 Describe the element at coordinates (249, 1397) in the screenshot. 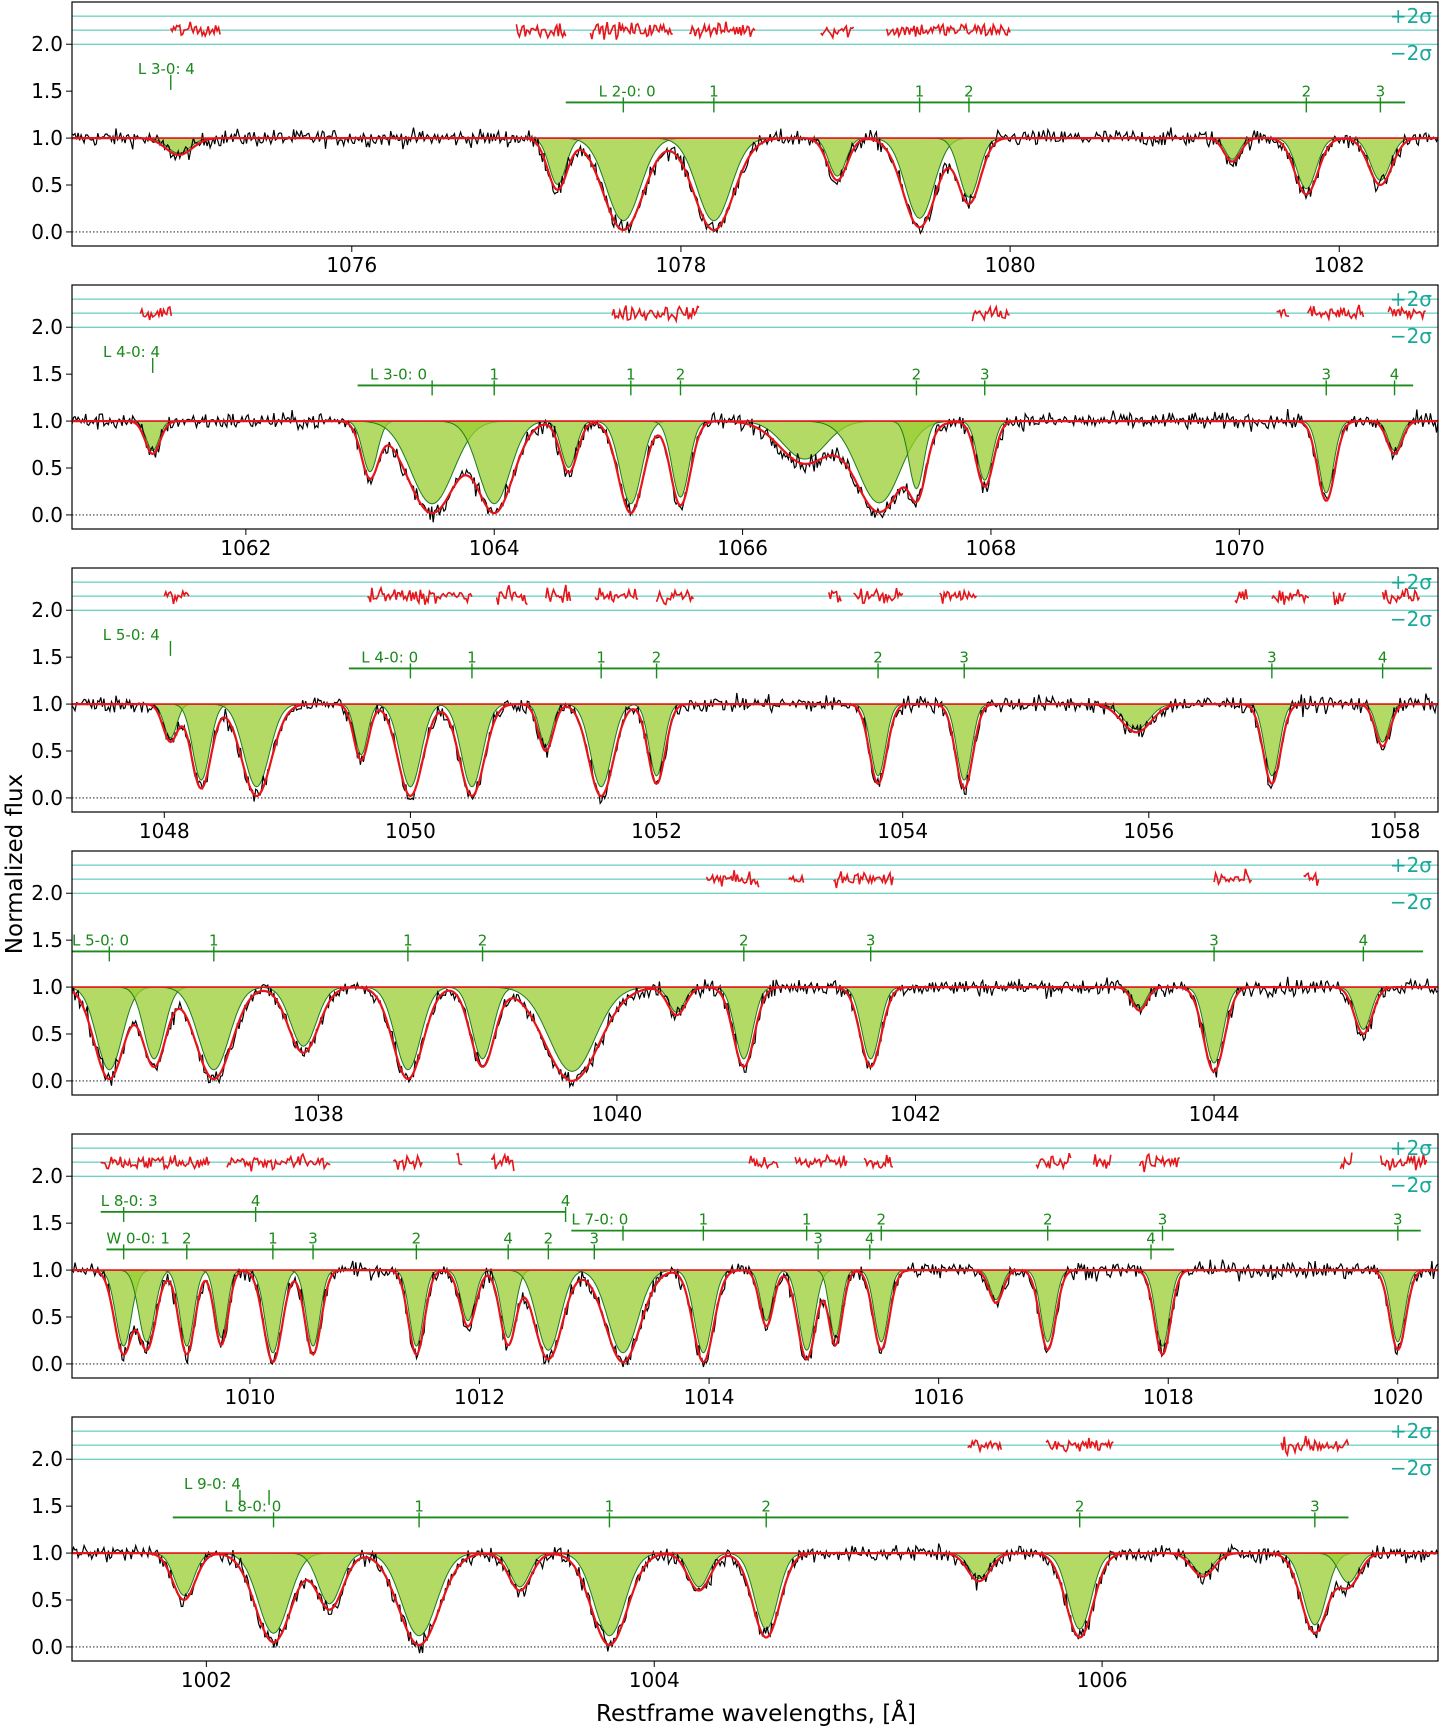

I see `x-tick-label: 1010` at that location.